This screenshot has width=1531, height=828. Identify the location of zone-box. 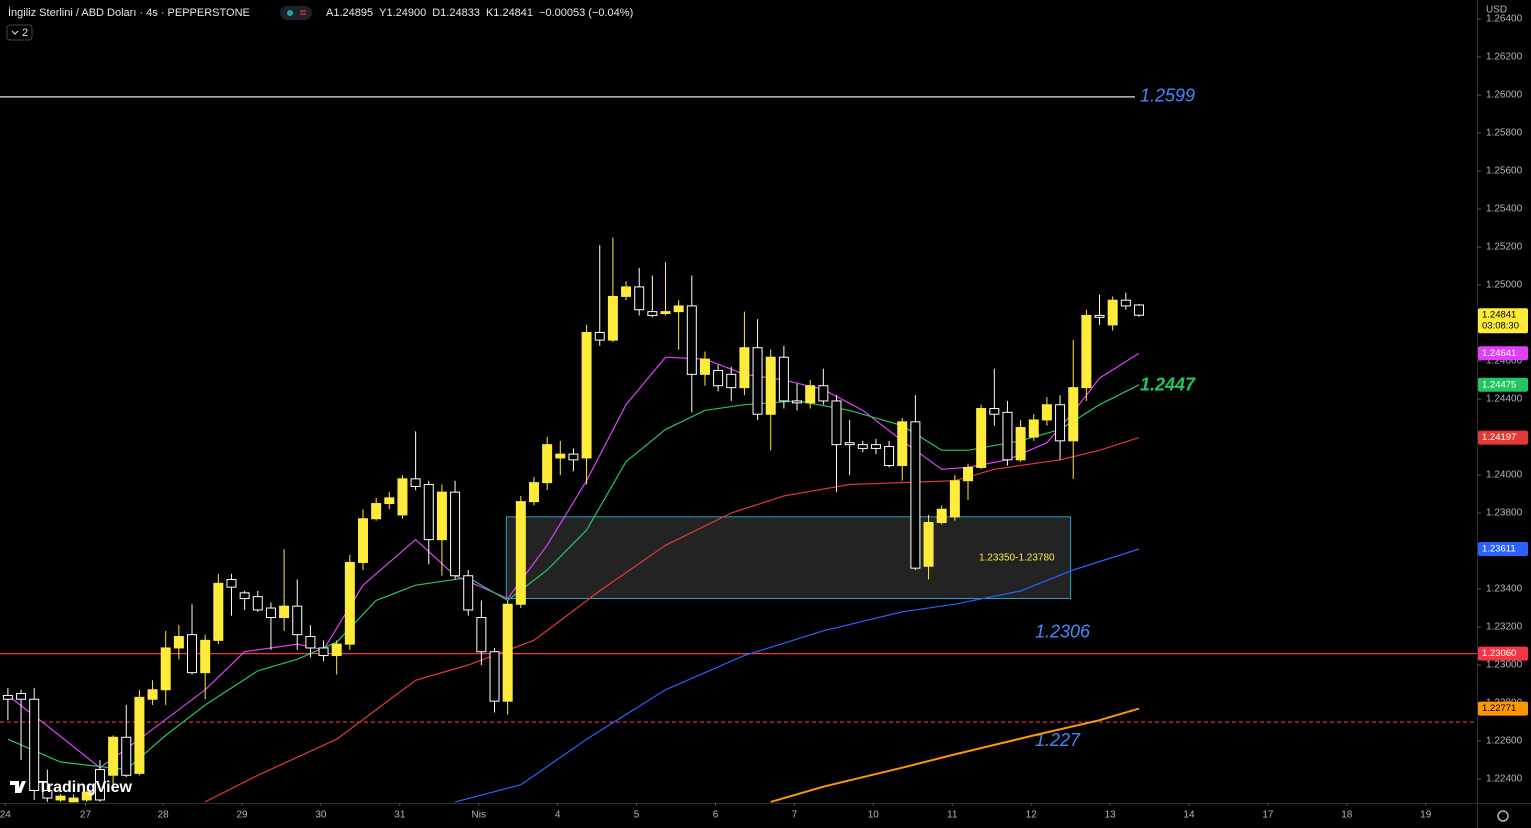
(788, 558).